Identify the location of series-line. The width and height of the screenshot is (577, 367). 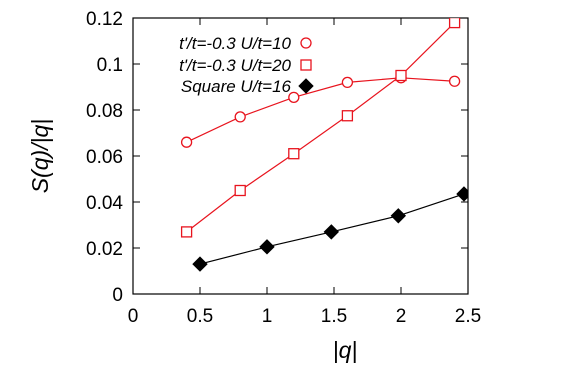
(320, 110).